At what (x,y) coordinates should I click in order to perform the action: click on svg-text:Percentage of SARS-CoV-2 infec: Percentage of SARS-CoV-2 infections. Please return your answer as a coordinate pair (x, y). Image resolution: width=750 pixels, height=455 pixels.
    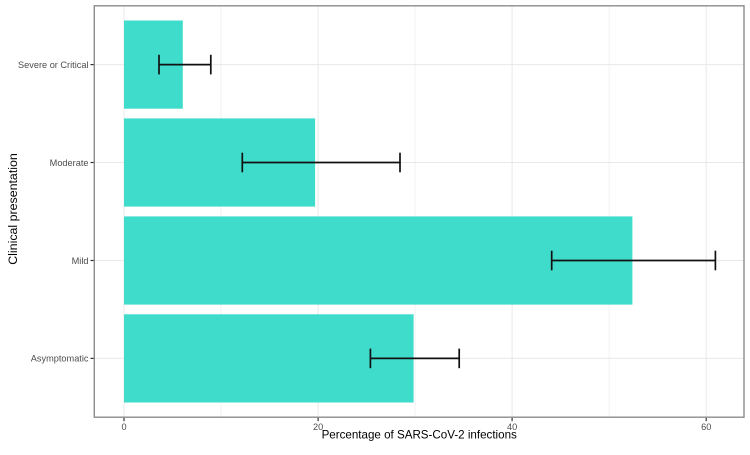
    Looking at the image, I should click on (419, 434).